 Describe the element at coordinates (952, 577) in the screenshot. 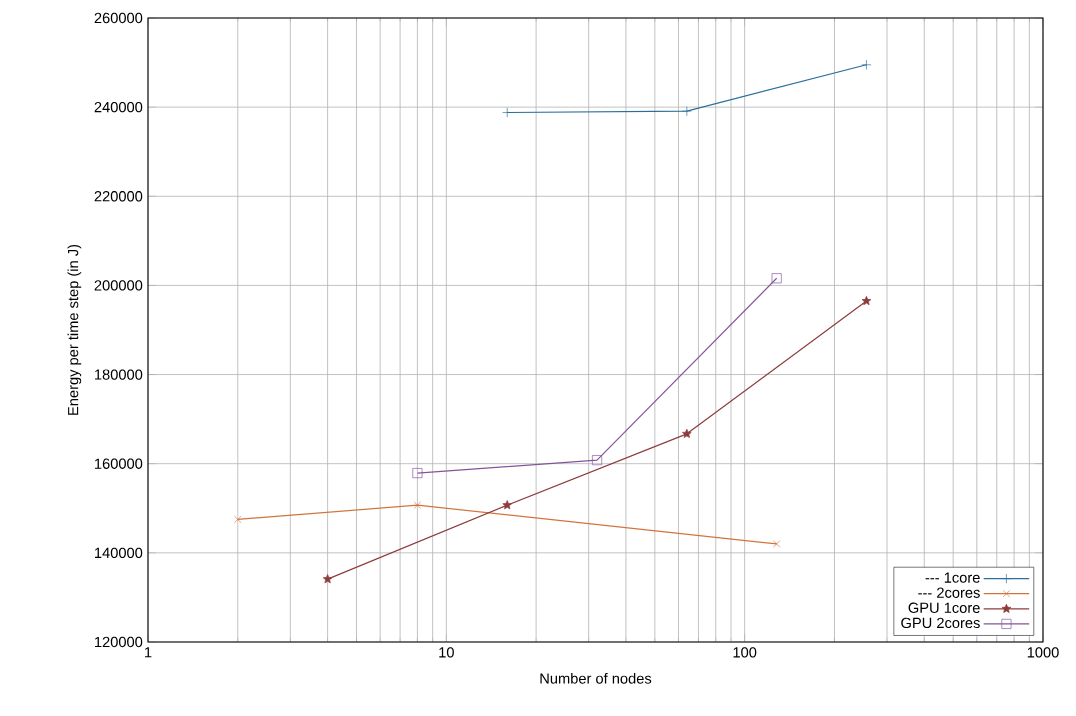

I see `legend-label: --- 1core` at that location.